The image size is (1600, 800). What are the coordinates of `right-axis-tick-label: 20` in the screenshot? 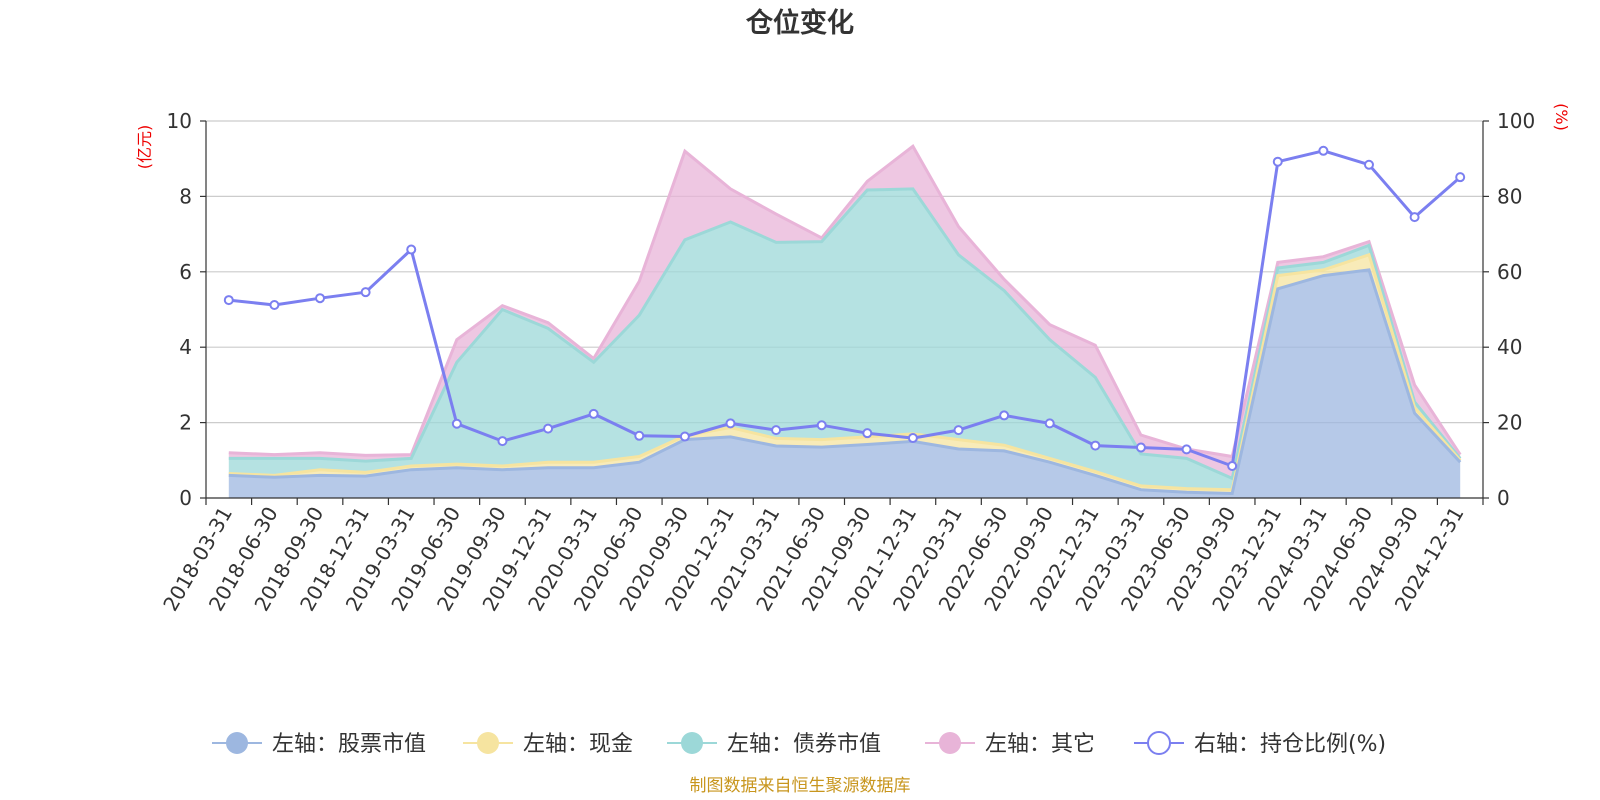 It's located at (1509, 423).